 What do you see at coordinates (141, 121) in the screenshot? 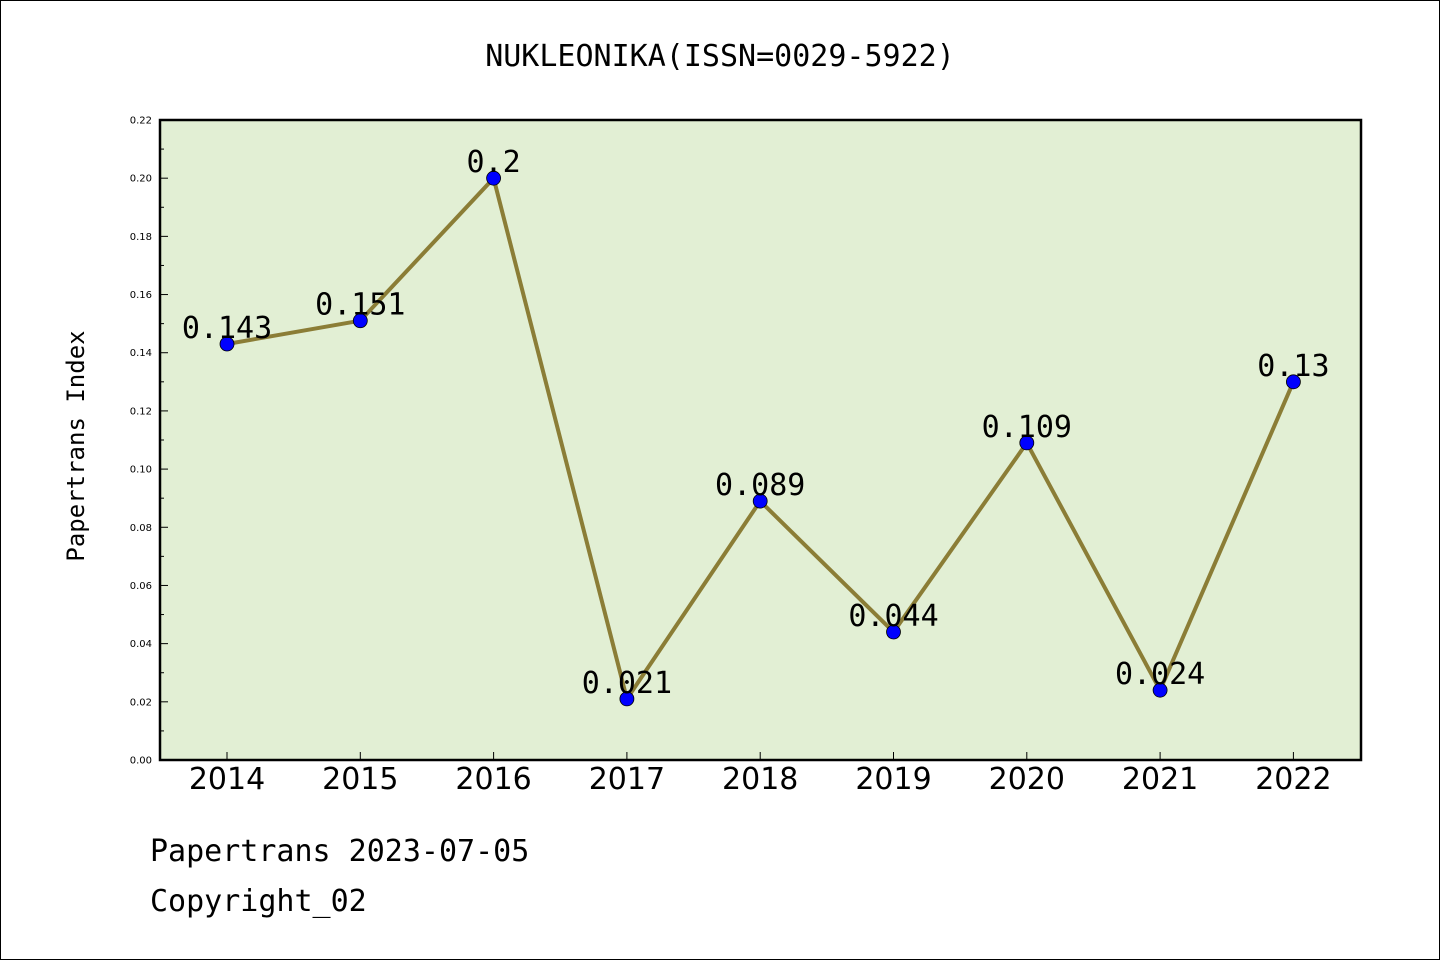
I see `y-tick-label: 0.22` at bounding box center [141, 121].